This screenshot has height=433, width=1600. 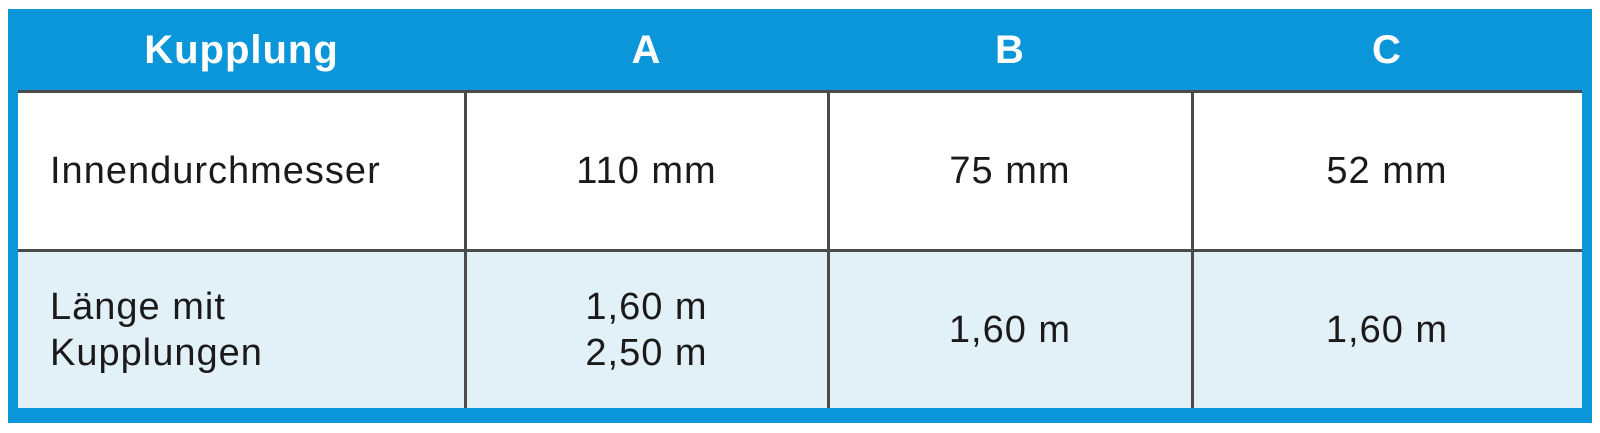 What do you see at coordinates (646, 49) in the screenshot?
I see `header-cell: A` at bounding box center [646, 49].